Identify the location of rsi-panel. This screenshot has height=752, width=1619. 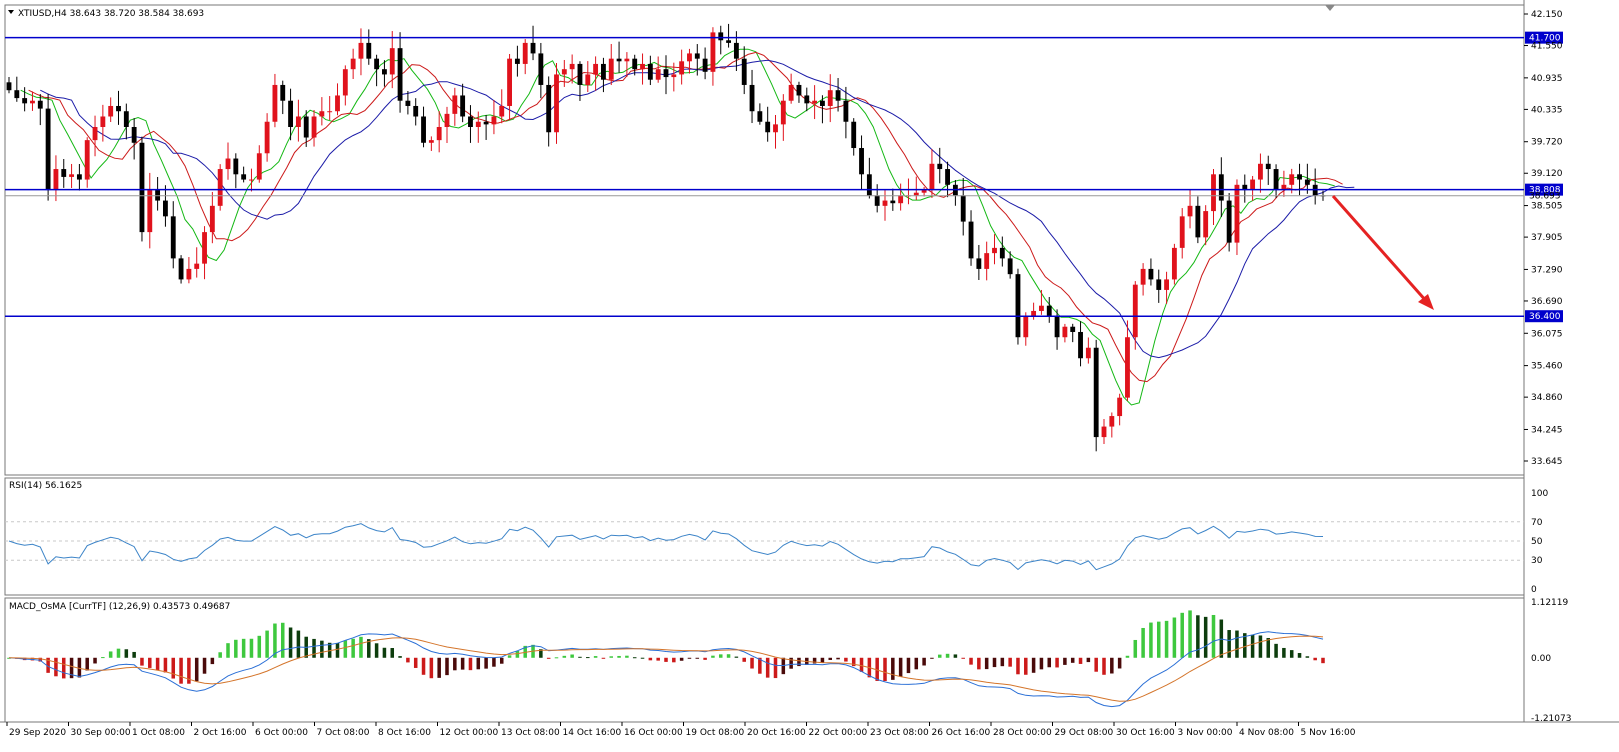
(764, 536).